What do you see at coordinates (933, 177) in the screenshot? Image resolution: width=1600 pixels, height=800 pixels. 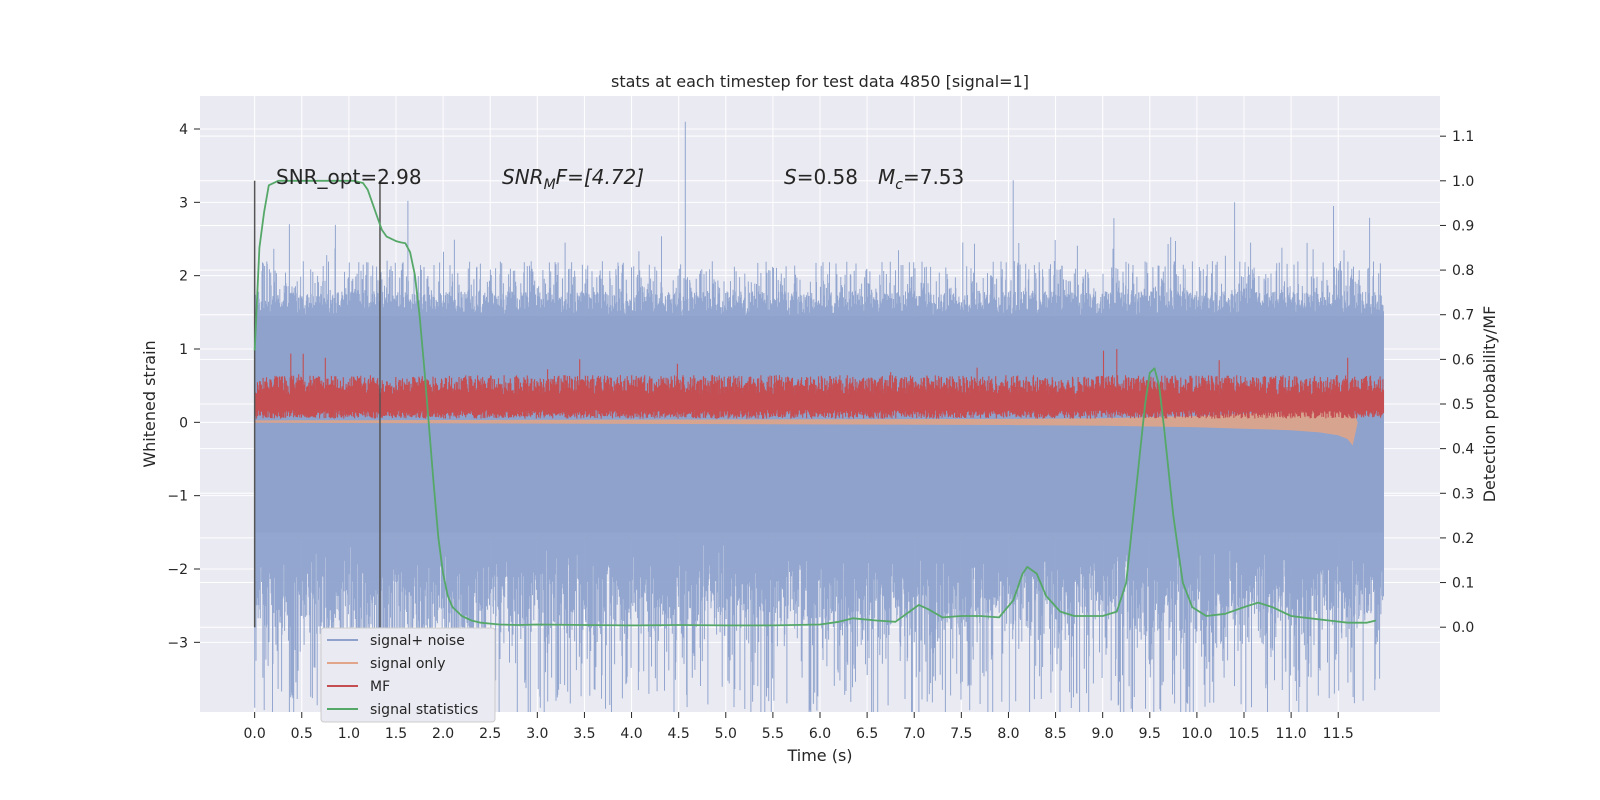 I see `annotation-mc-value: =7.53` at bounding box center [933, 177].